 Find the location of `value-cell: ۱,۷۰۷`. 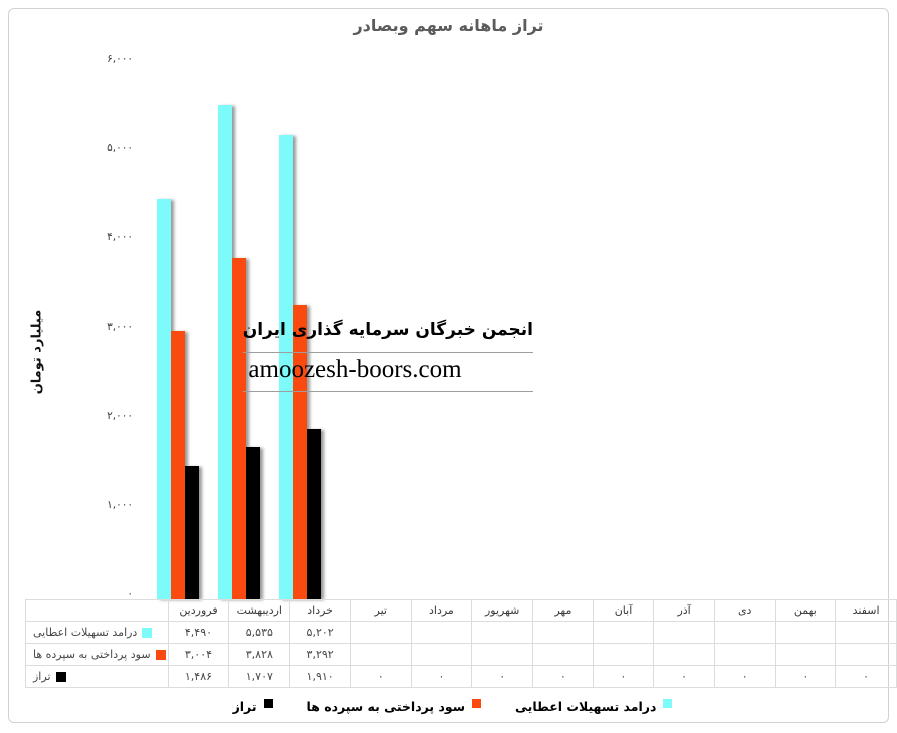

value-cell: ۱,۷۰۷ is located at coordinates (259, 676).